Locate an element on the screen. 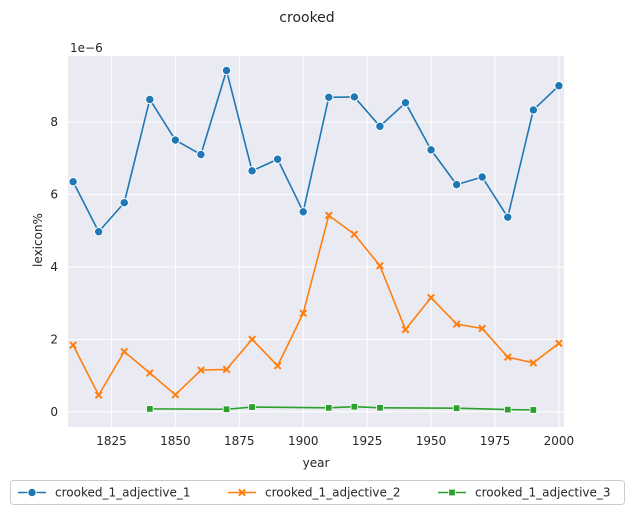 This screenshot has width=632, height=515. x-tick-label: 1825 is located at coordinates (111, 441).